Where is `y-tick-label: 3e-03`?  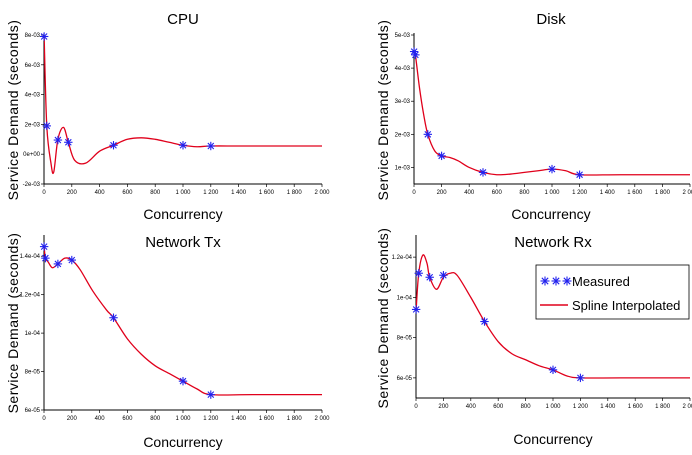
y-tick-label: 3e-03 is located at coordinates (403, 102).